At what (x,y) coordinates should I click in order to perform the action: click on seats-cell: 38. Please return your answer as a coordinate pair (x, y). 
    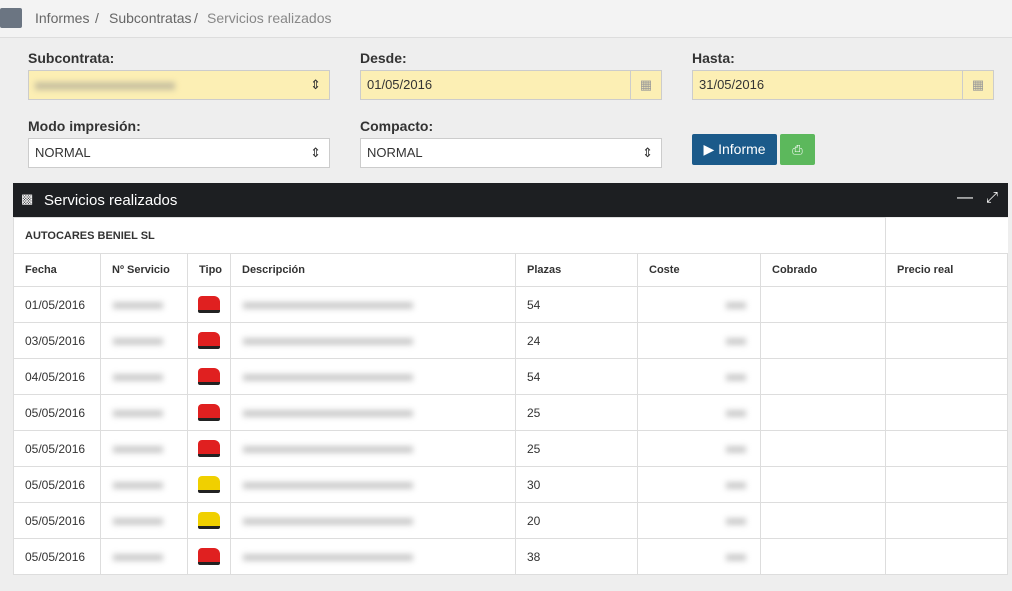
    Looking at the image, I should click on (576, 556).